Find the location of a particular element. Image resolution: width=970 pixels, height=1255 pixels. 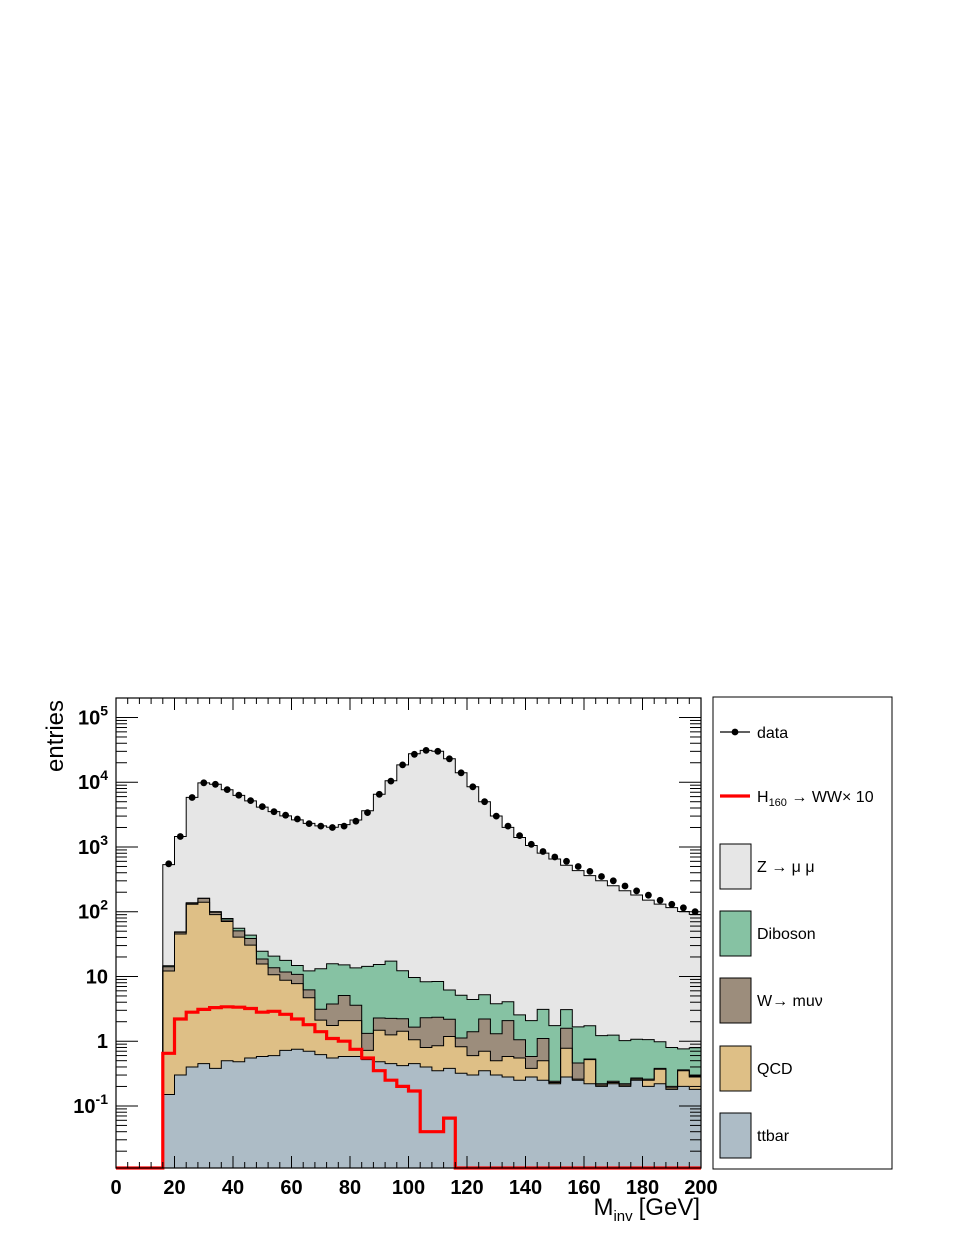

legend-label: QCD is located at coordinates (775, 1069).